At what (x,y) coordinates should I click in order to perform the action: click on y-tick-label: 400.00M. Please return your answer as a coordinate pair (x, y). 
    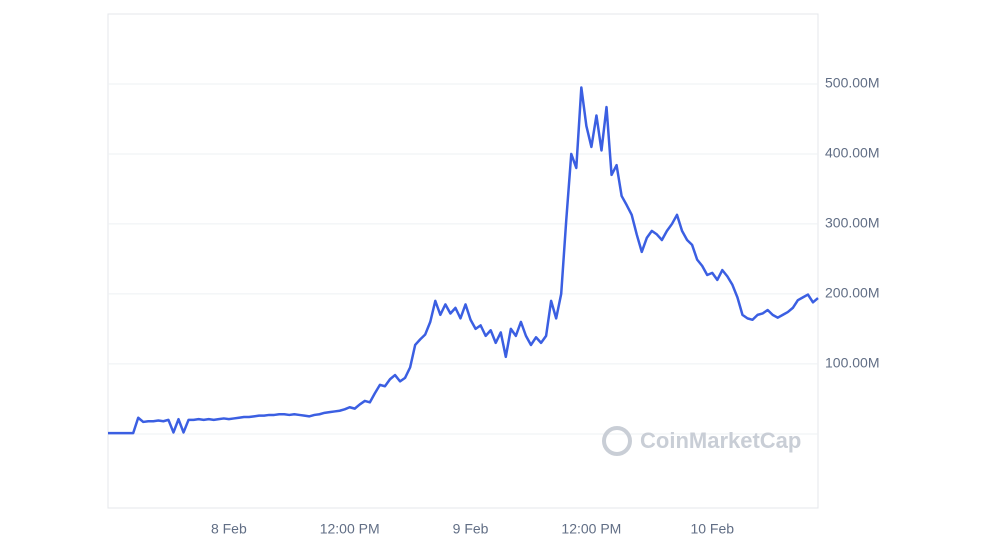
    Looking at the image, I should click on (852, 153).